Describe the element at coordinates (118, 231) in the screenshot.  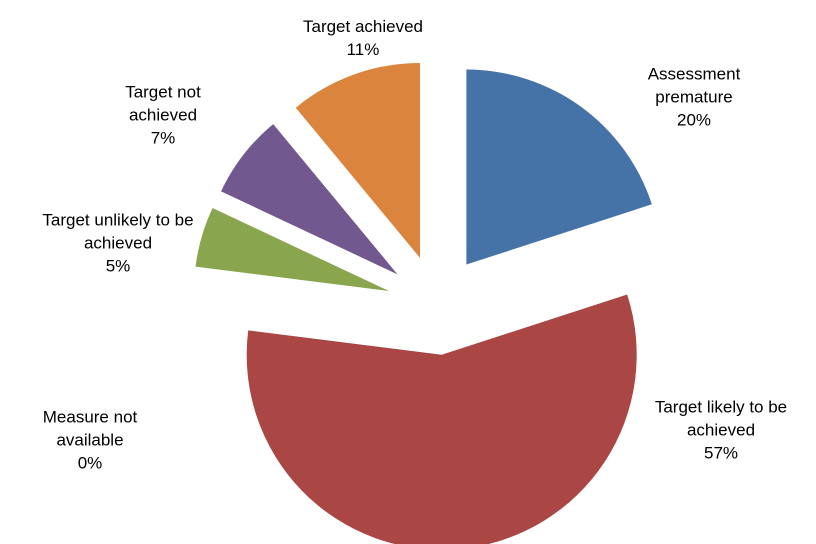
I see `category-label: Target unlikely to be achieved` at that location.